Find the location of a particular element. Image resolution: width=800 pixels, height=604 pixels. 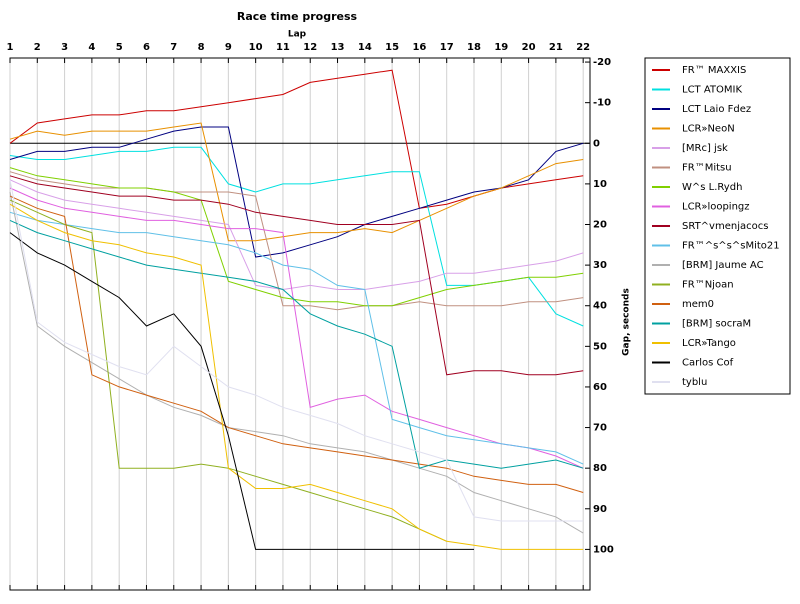

x-tick-label: 18 is located at coordinates (474, 47).